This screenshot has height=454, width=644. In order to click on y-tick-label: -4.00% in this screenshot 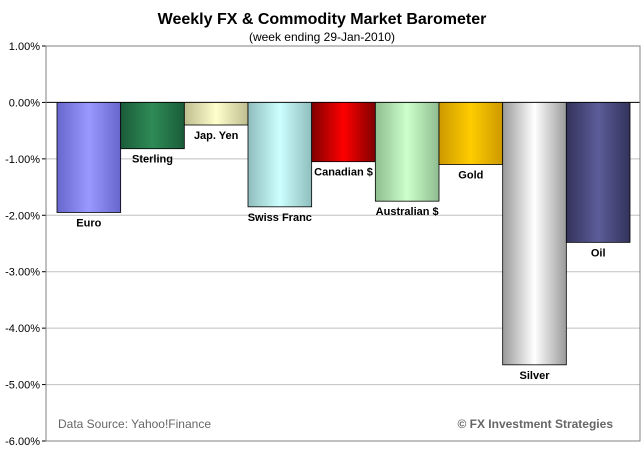, I will do `click(22, 329)`.